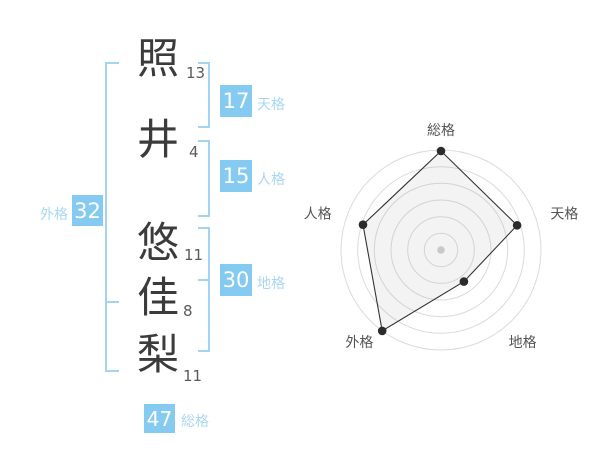 The height and width of the screenshot is (470, 600). What do you see at coordinates (159, 418) in the screenshot?
I see `soukaku-badge: 47` at bounding box center [159, 418].